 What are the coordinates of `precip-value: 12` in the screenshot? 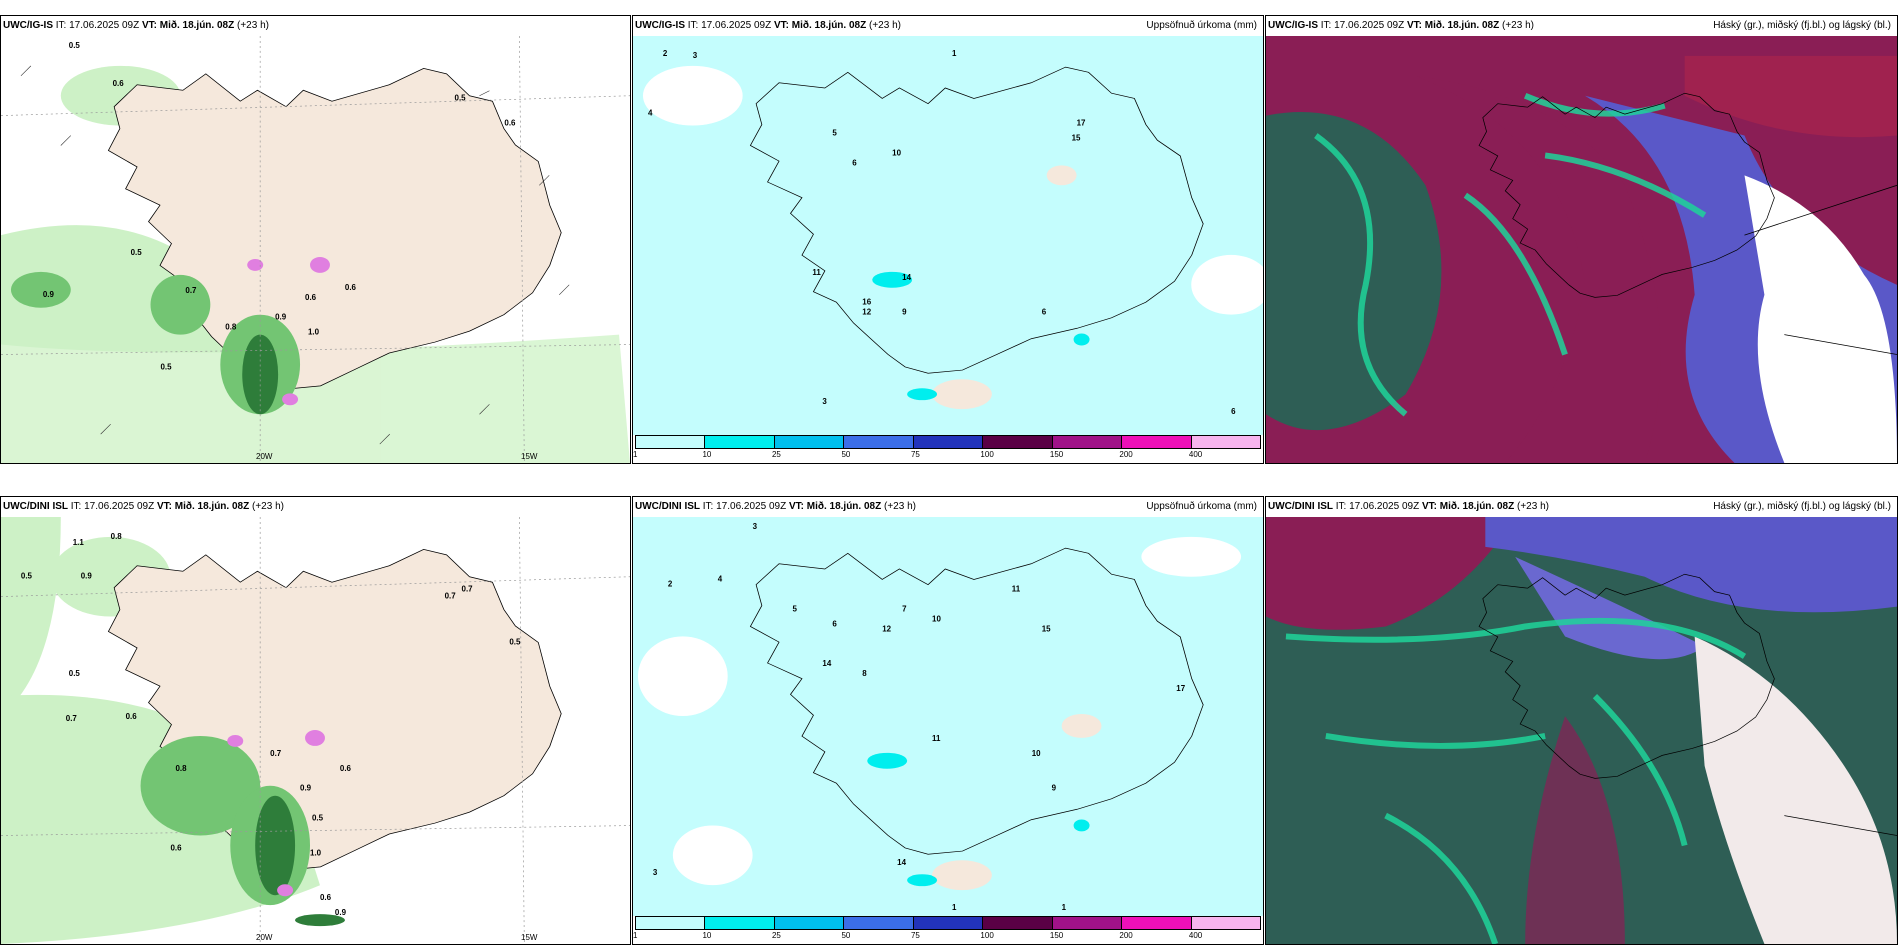 It's located at (886, 628).